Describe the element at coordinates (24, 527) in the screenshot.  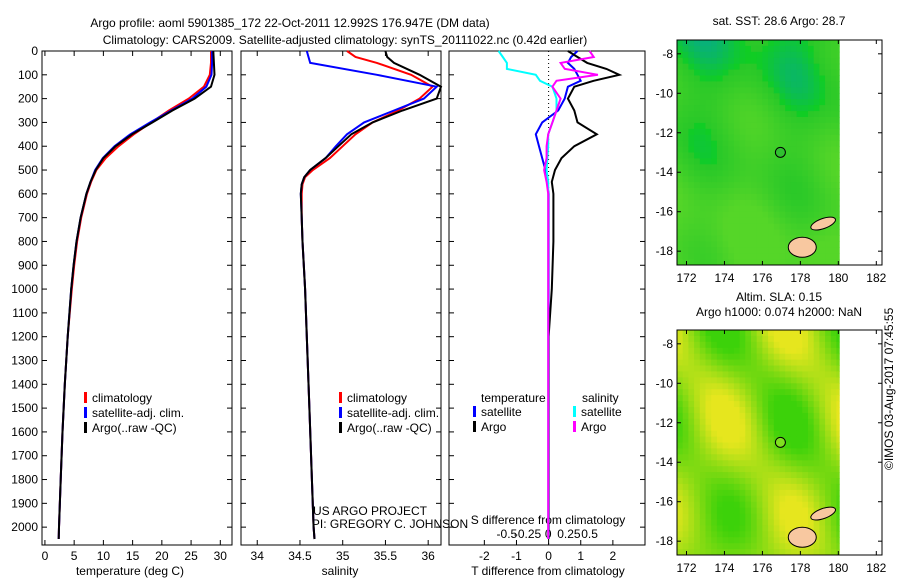
I see `depth-tick-label: 2000` at that location.